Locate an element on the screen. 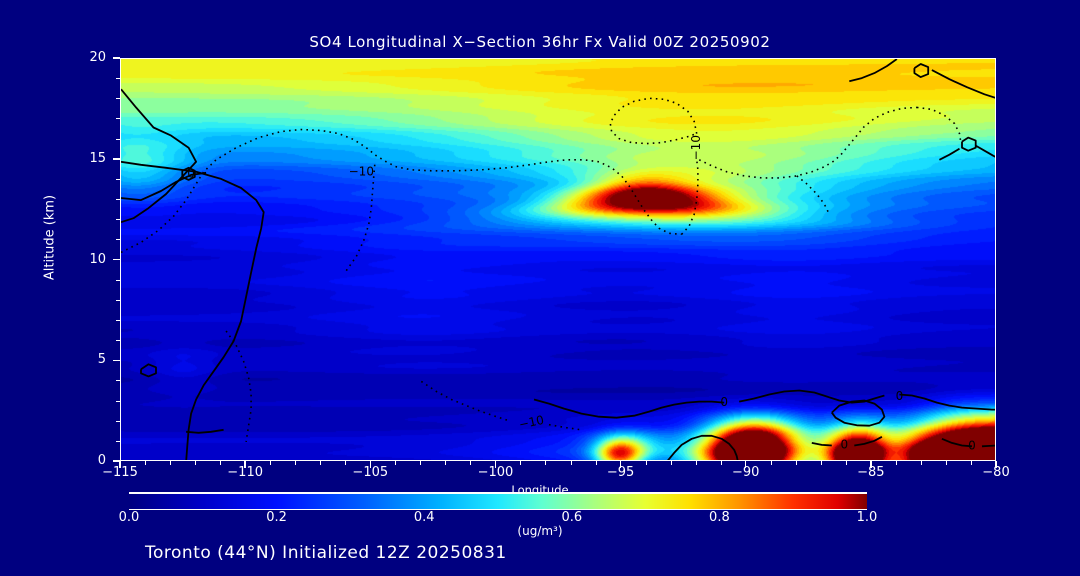 This screenshot has width=1080, height=576. colorbar-units: (ug/m³) is located at coordinates (540, 531).